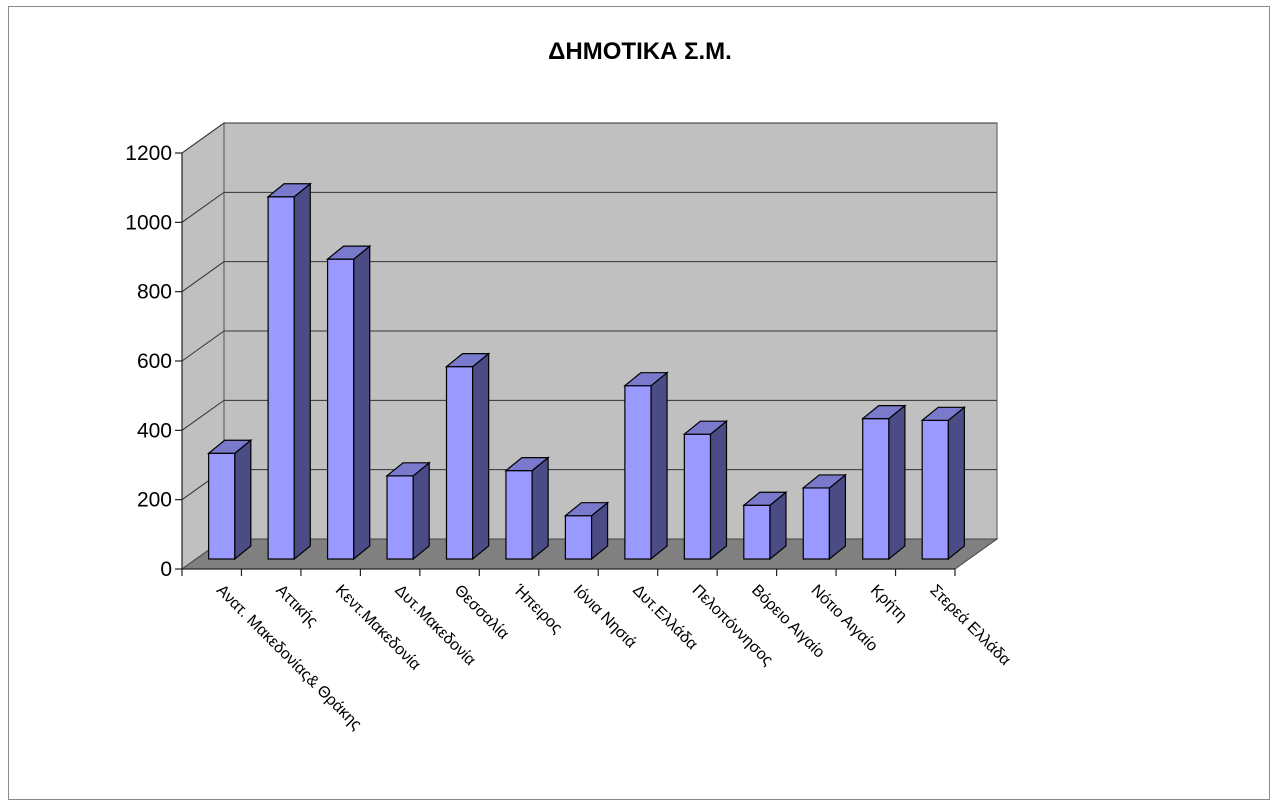  I want to click on x-tick-label: Στερεά Ελλάδα, so click(969, 625).